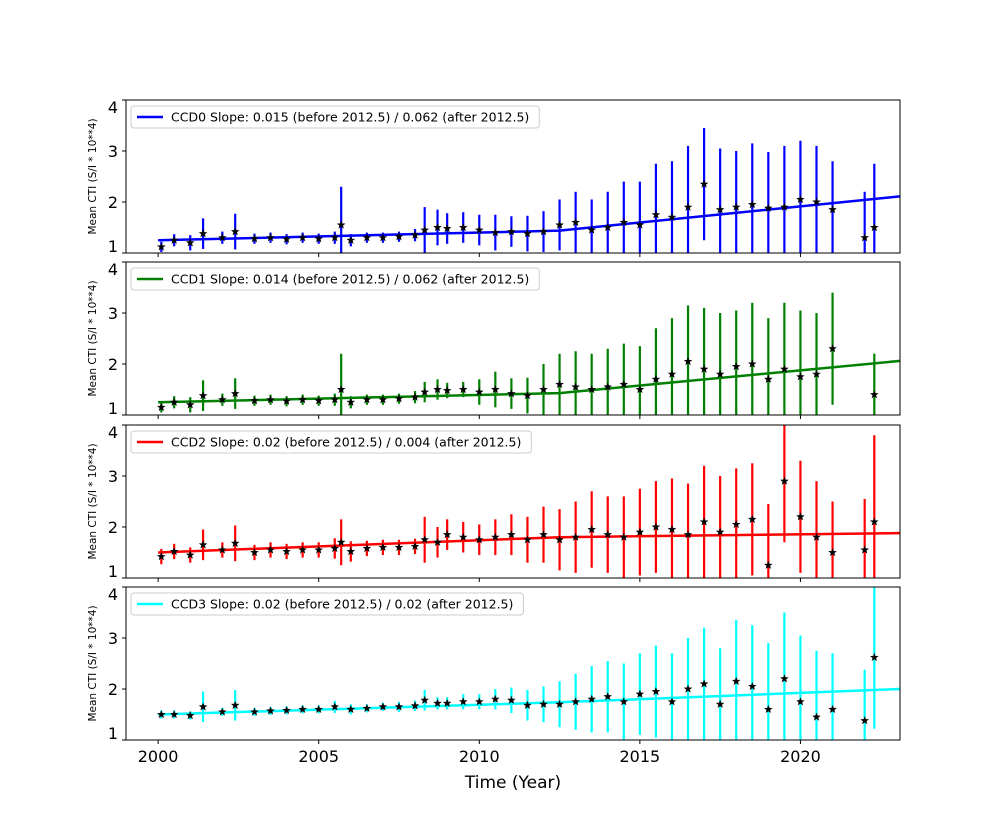  What do you see at coordinates (158, 756) in the screenshot?
I see `x-tick-label: 2000` at bounding box center [158, 756].